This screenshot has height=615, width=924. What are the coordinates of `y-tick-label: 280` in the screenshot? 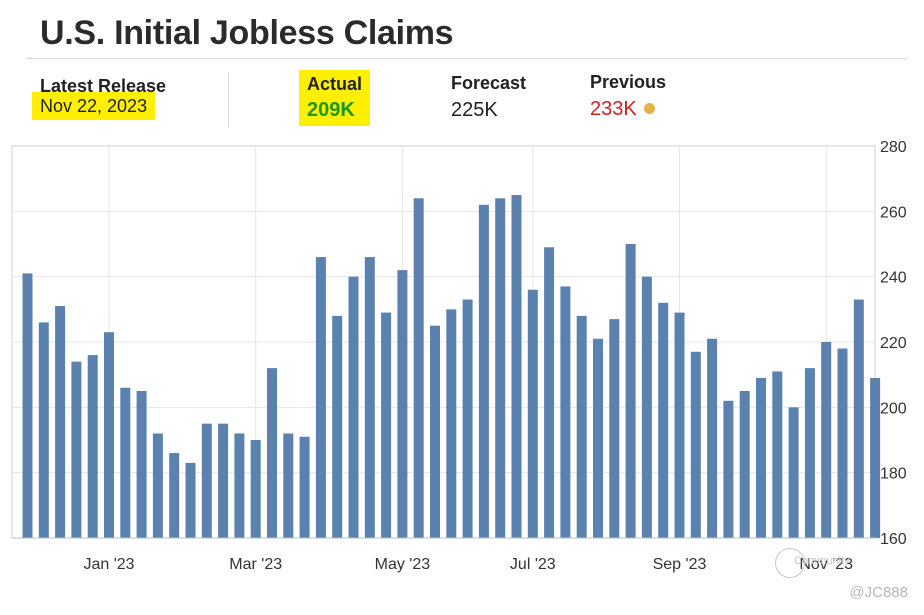 It's located at (893, 147).